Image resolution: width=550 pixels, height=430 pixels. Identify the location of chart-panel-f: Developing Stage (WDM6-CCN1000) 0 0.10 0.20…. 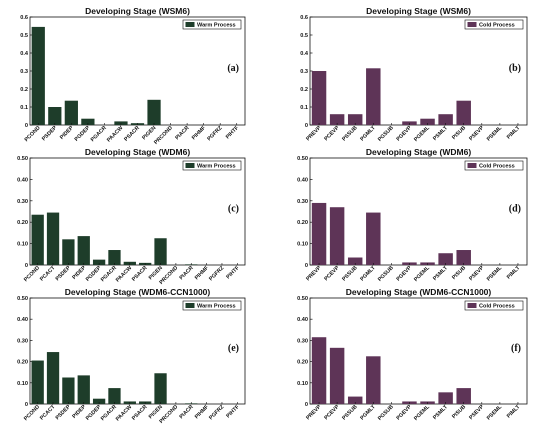
(412, 354).